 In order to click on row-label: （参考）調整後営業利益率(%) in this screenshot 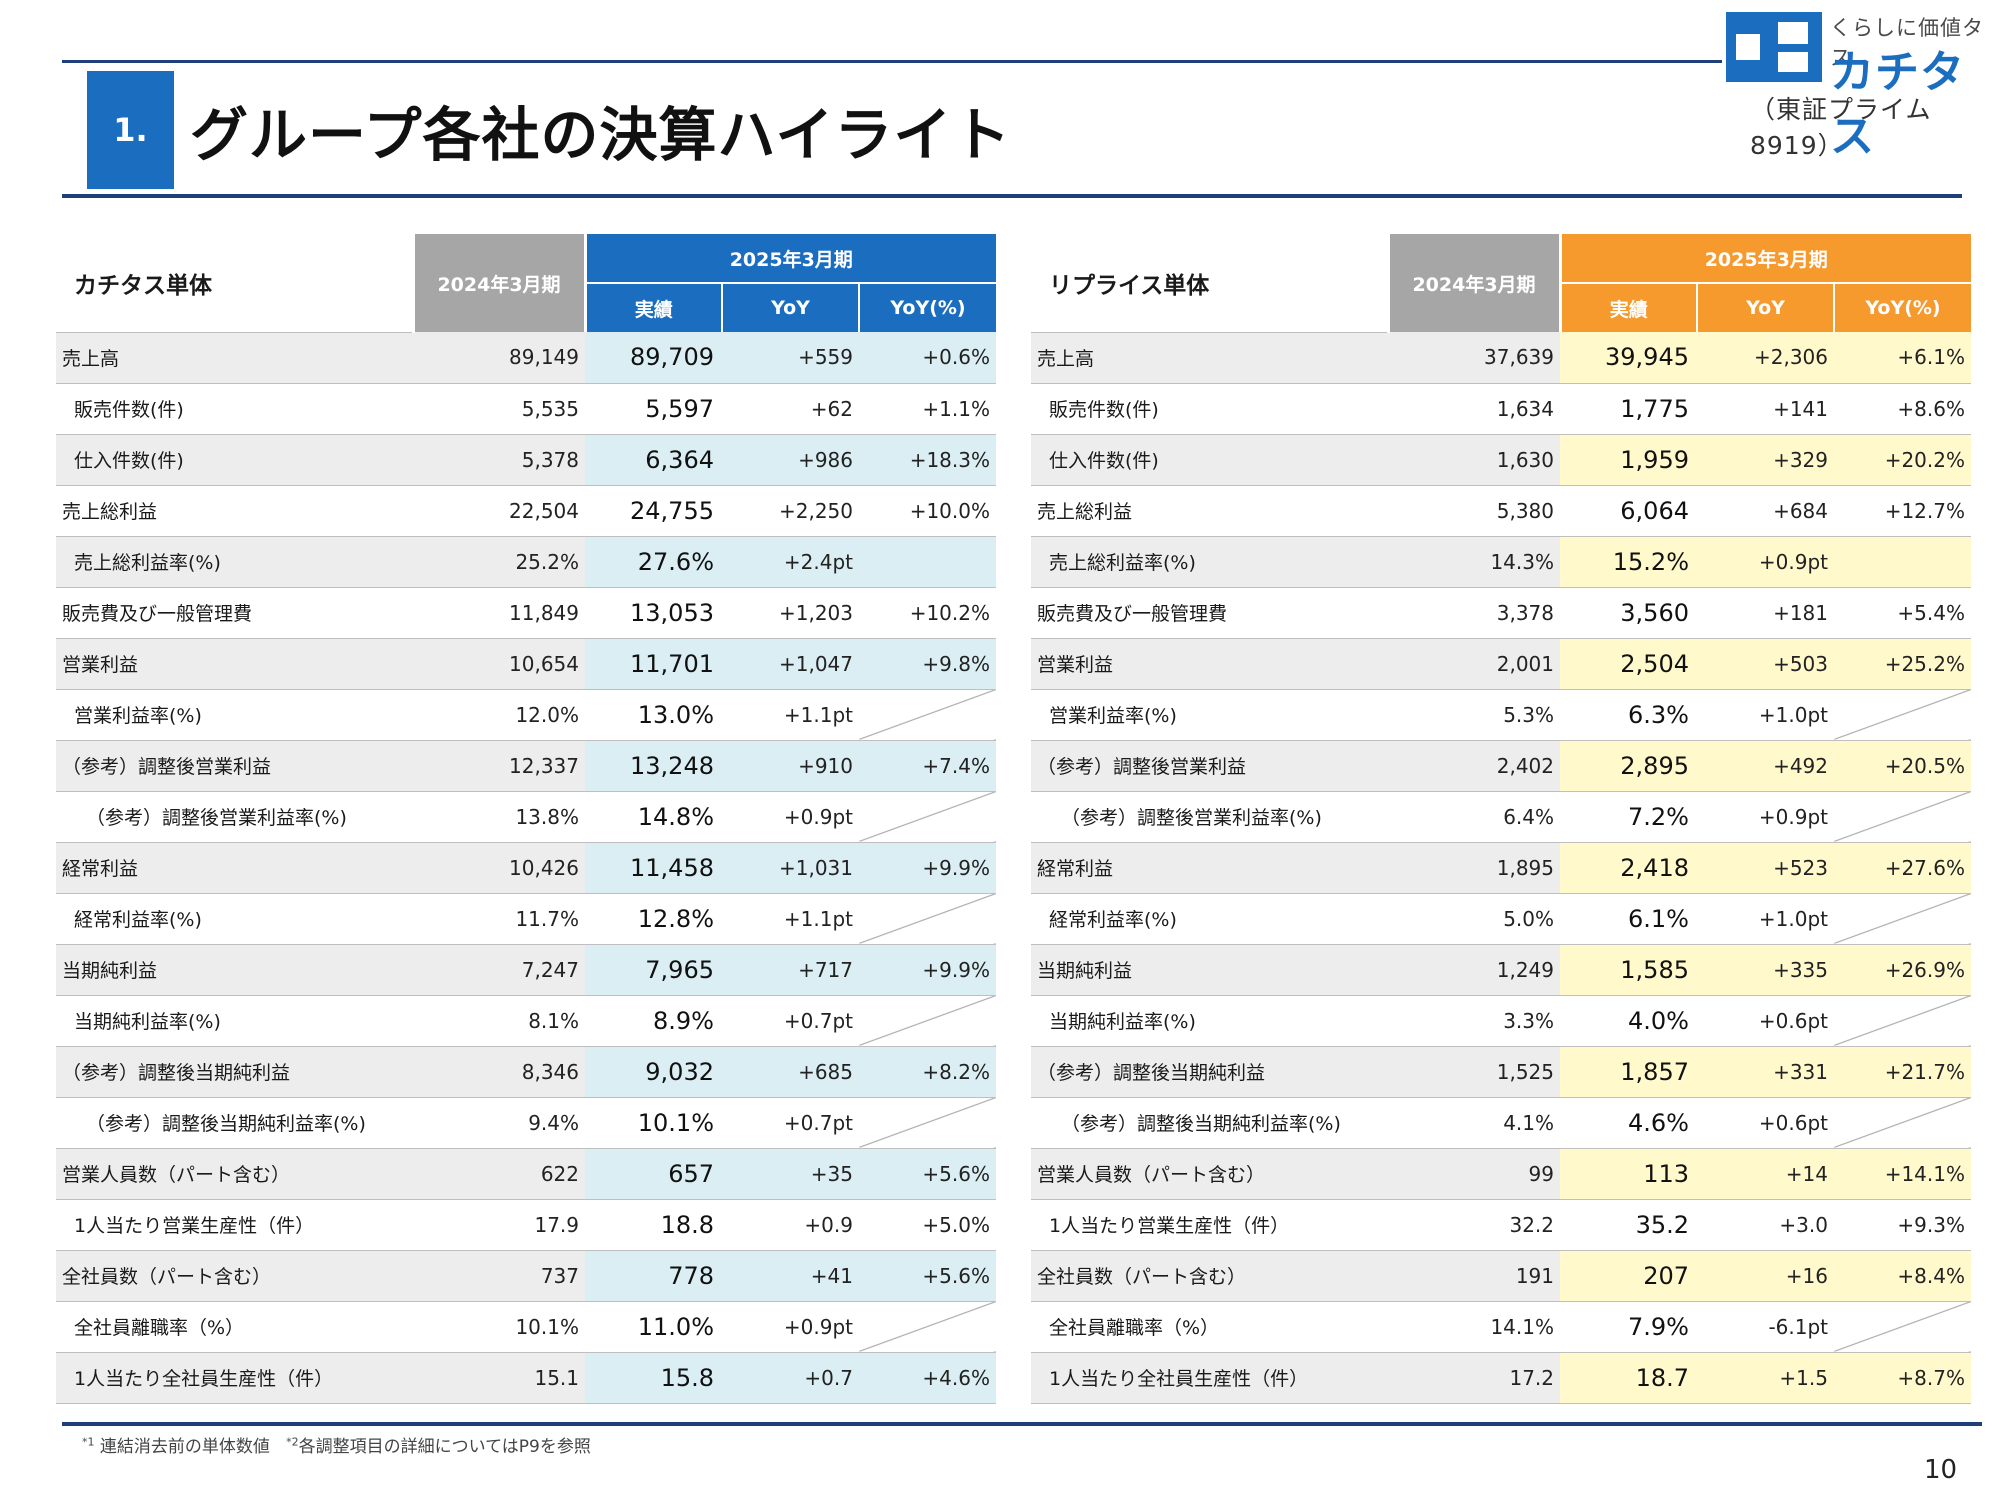, I will do `click(234, 817)`.